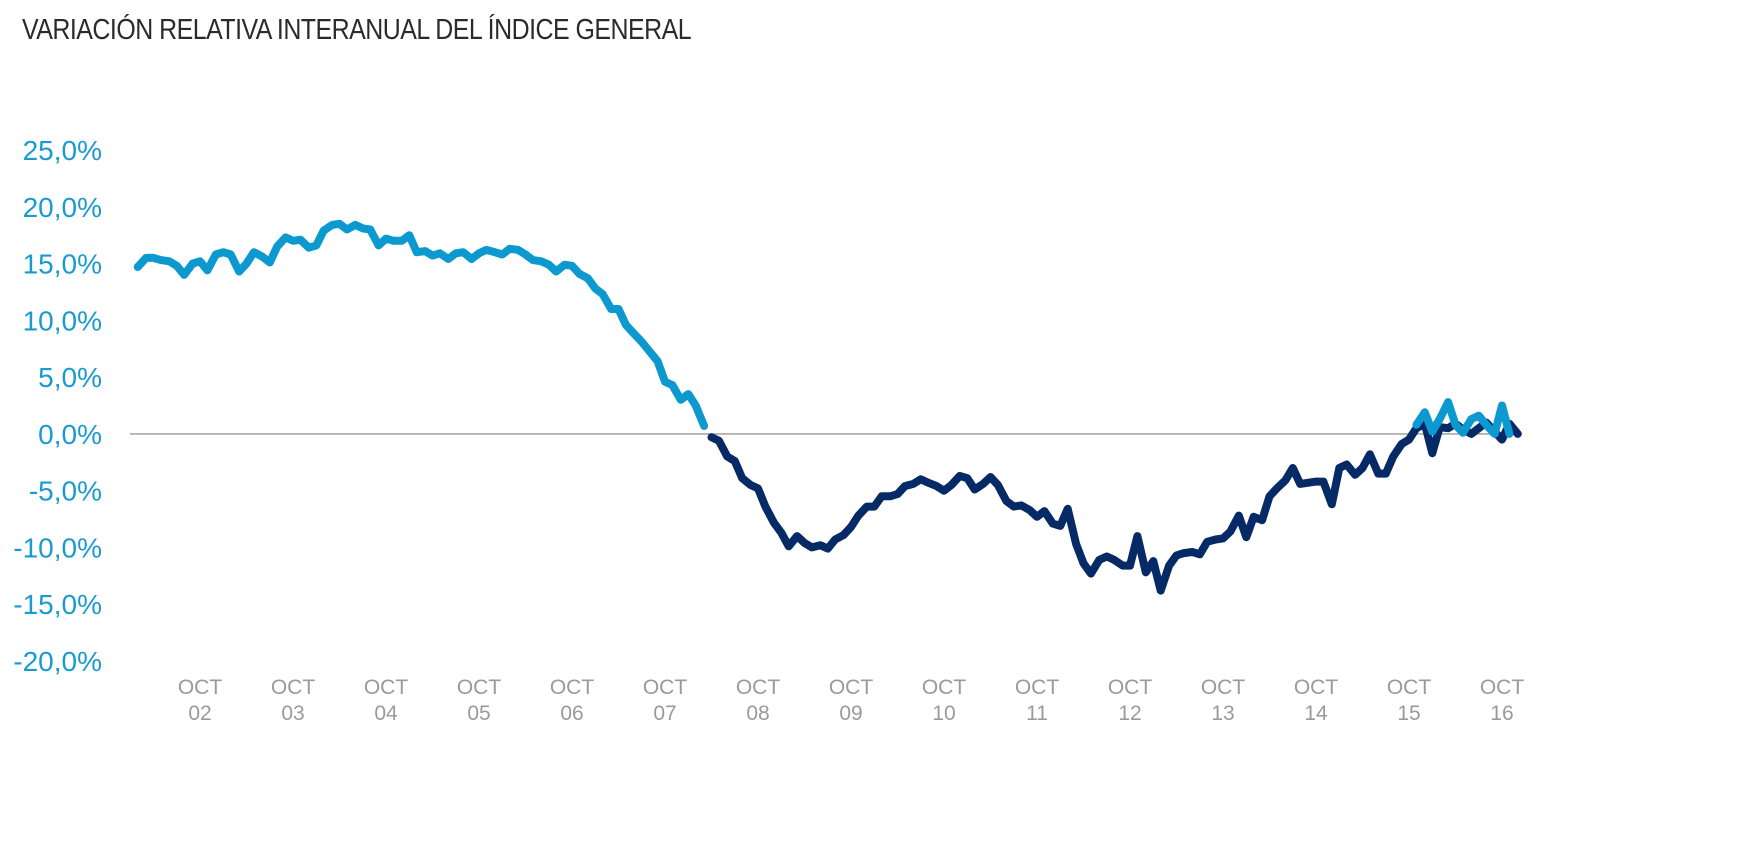  I want to click on x-tick-label-year: 08, so click(757, 713).